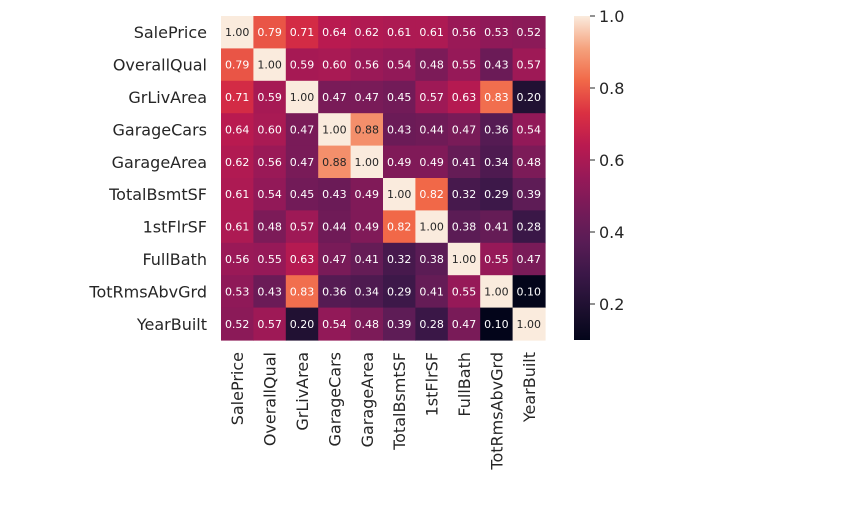 This screenshot has height=510, width=844. Describe the element at coordinates (496, 411) in the screenshot. I see `column-label: TotRmsAbvGrd` at that location.